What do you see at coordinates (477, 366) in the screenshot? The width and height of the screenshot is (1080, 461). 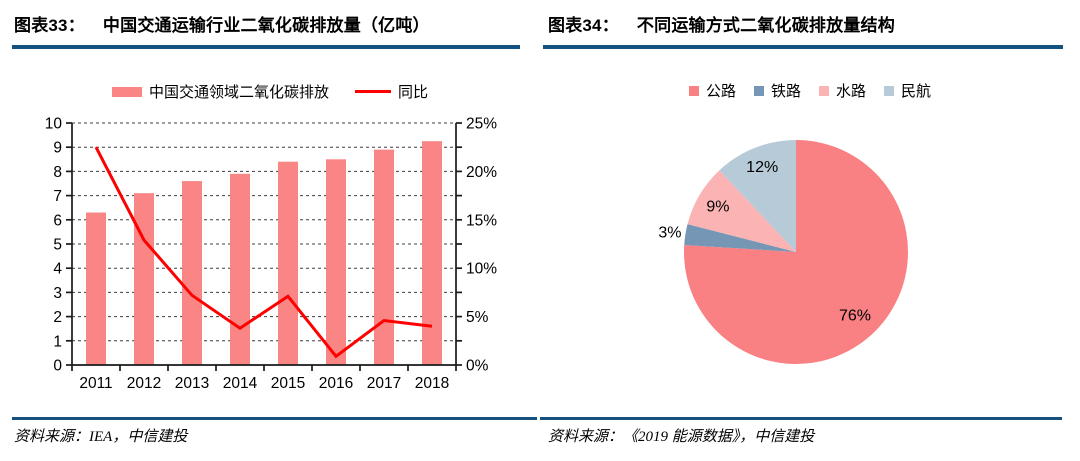 I see `right-axis-label-0%: 0%` at bounding box center [477, 366].